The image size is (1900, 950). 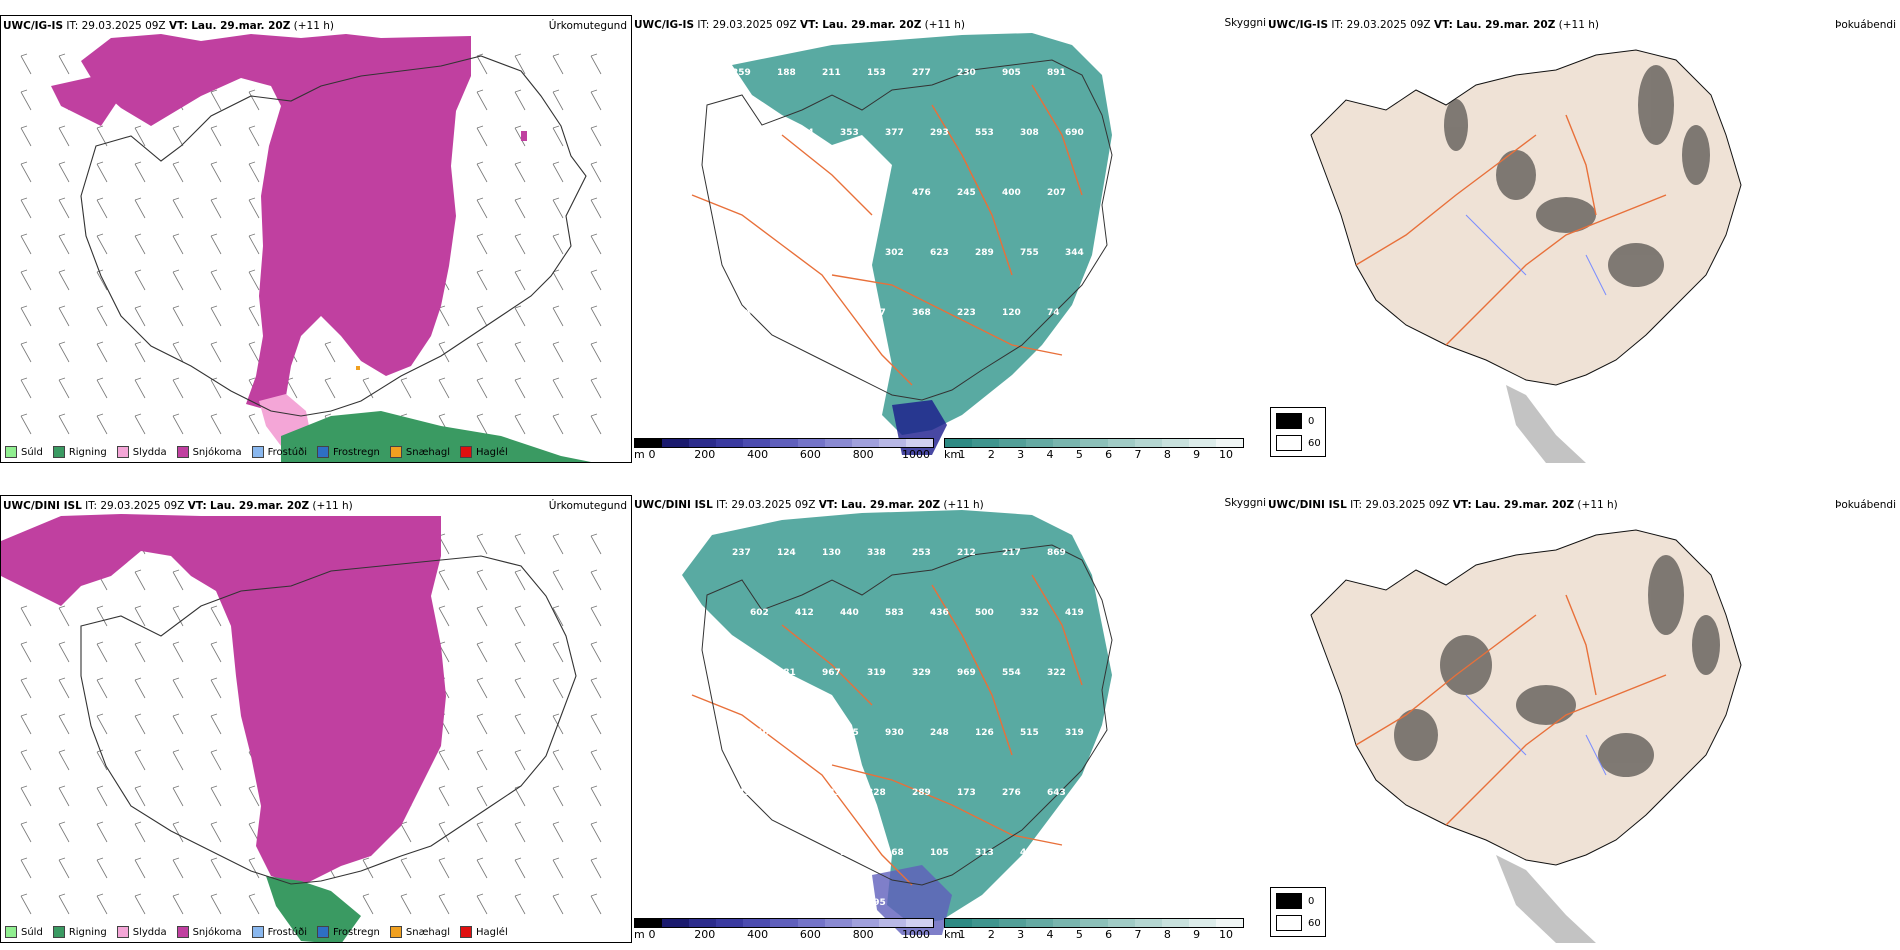 I want to click on scale-tick: 200, so click(x=705, y=934).